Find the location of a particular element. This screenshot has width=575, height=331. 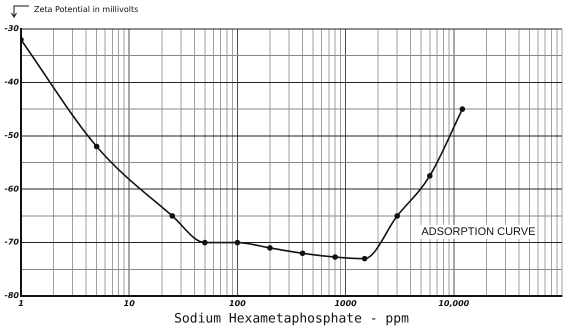

x-tick-label: 100 is located at coordinates (237, 303).